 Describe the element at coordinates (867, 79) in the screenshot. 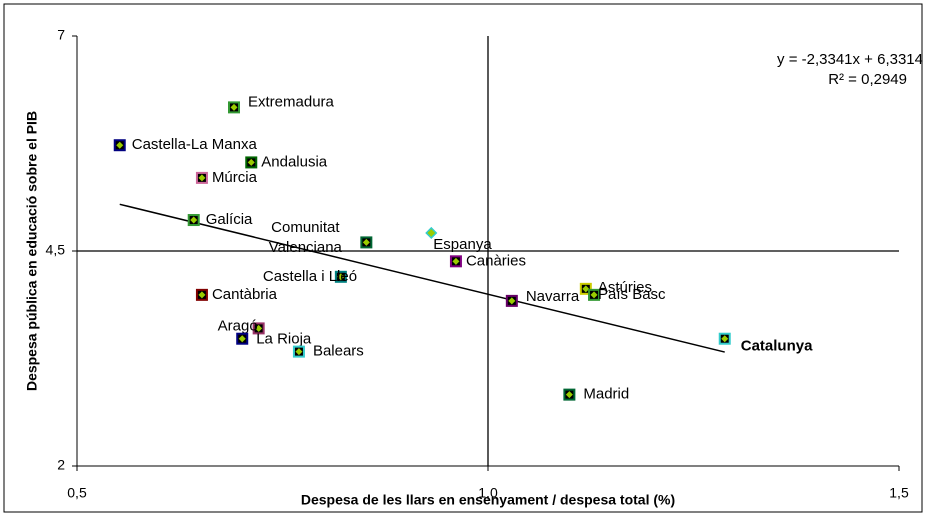

I see `r-squared: R² = 0,2949` at that location.